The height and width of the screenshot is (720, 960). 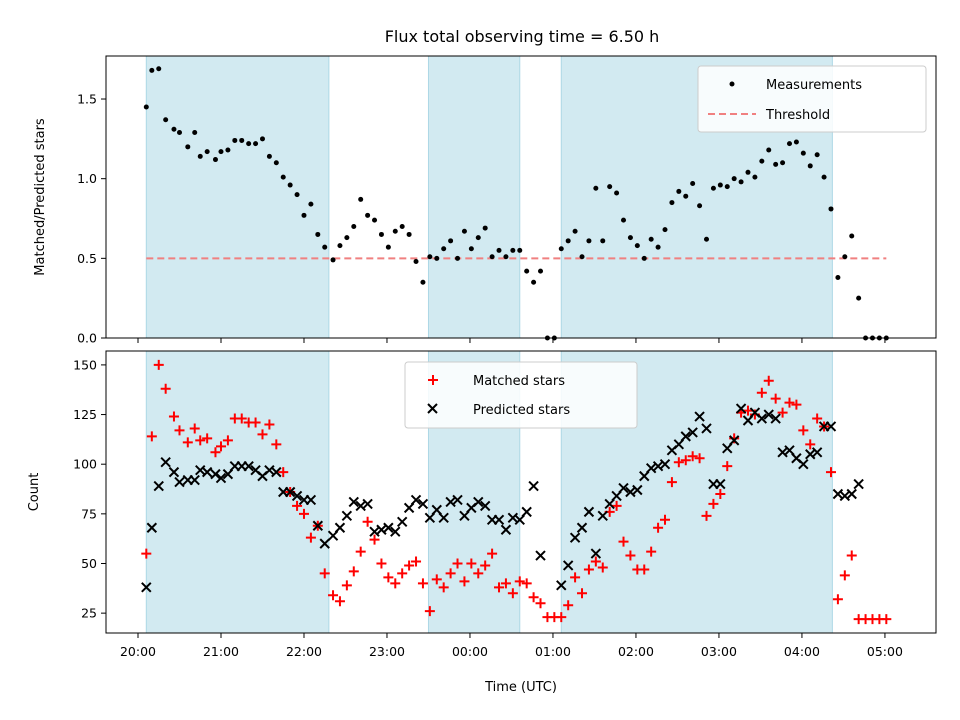 I want to click on top-legend: Measurements Threshold, so click(x=812, y=99).